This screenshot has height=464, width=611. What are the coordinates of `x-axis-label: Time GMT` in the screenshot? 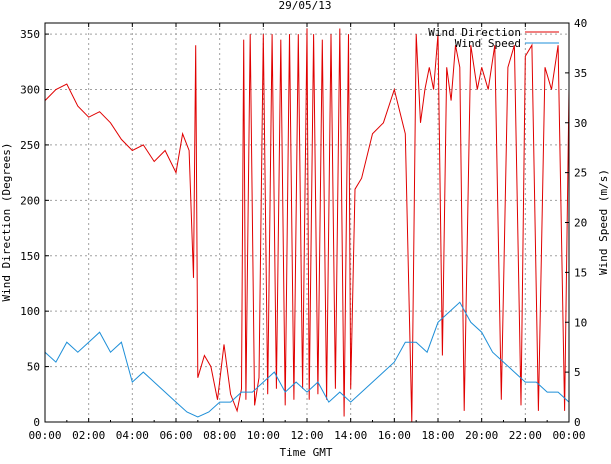 It's located at (306, 452).